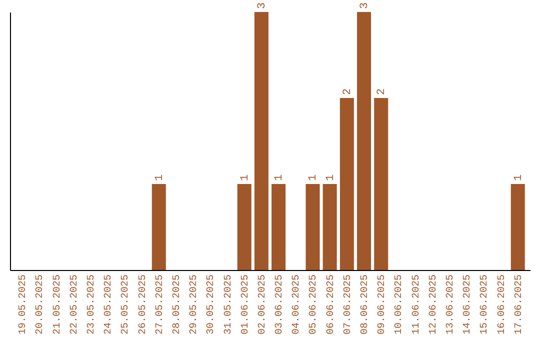  What do you see at coordinates (502, 304) in the screenshot?
I see `x-tick-label: 16.06.2025` at bounding box center [502, 304].